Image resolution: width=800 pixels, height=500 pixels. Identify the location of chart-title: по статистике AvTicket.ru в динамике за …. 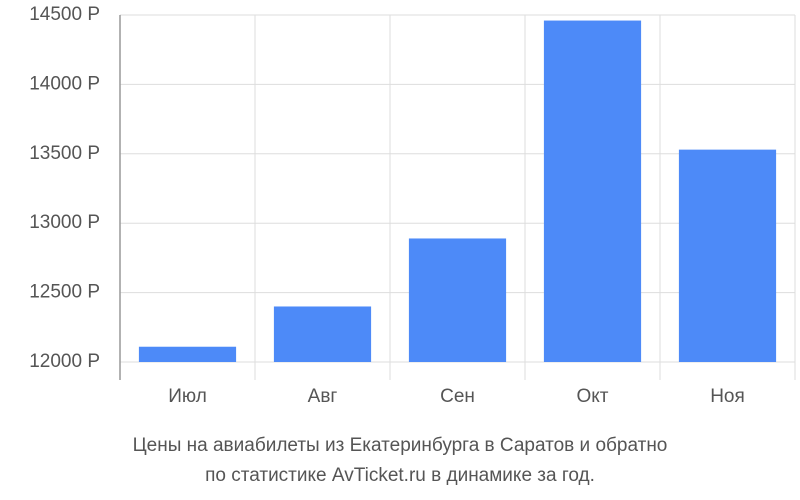
(400, 475).